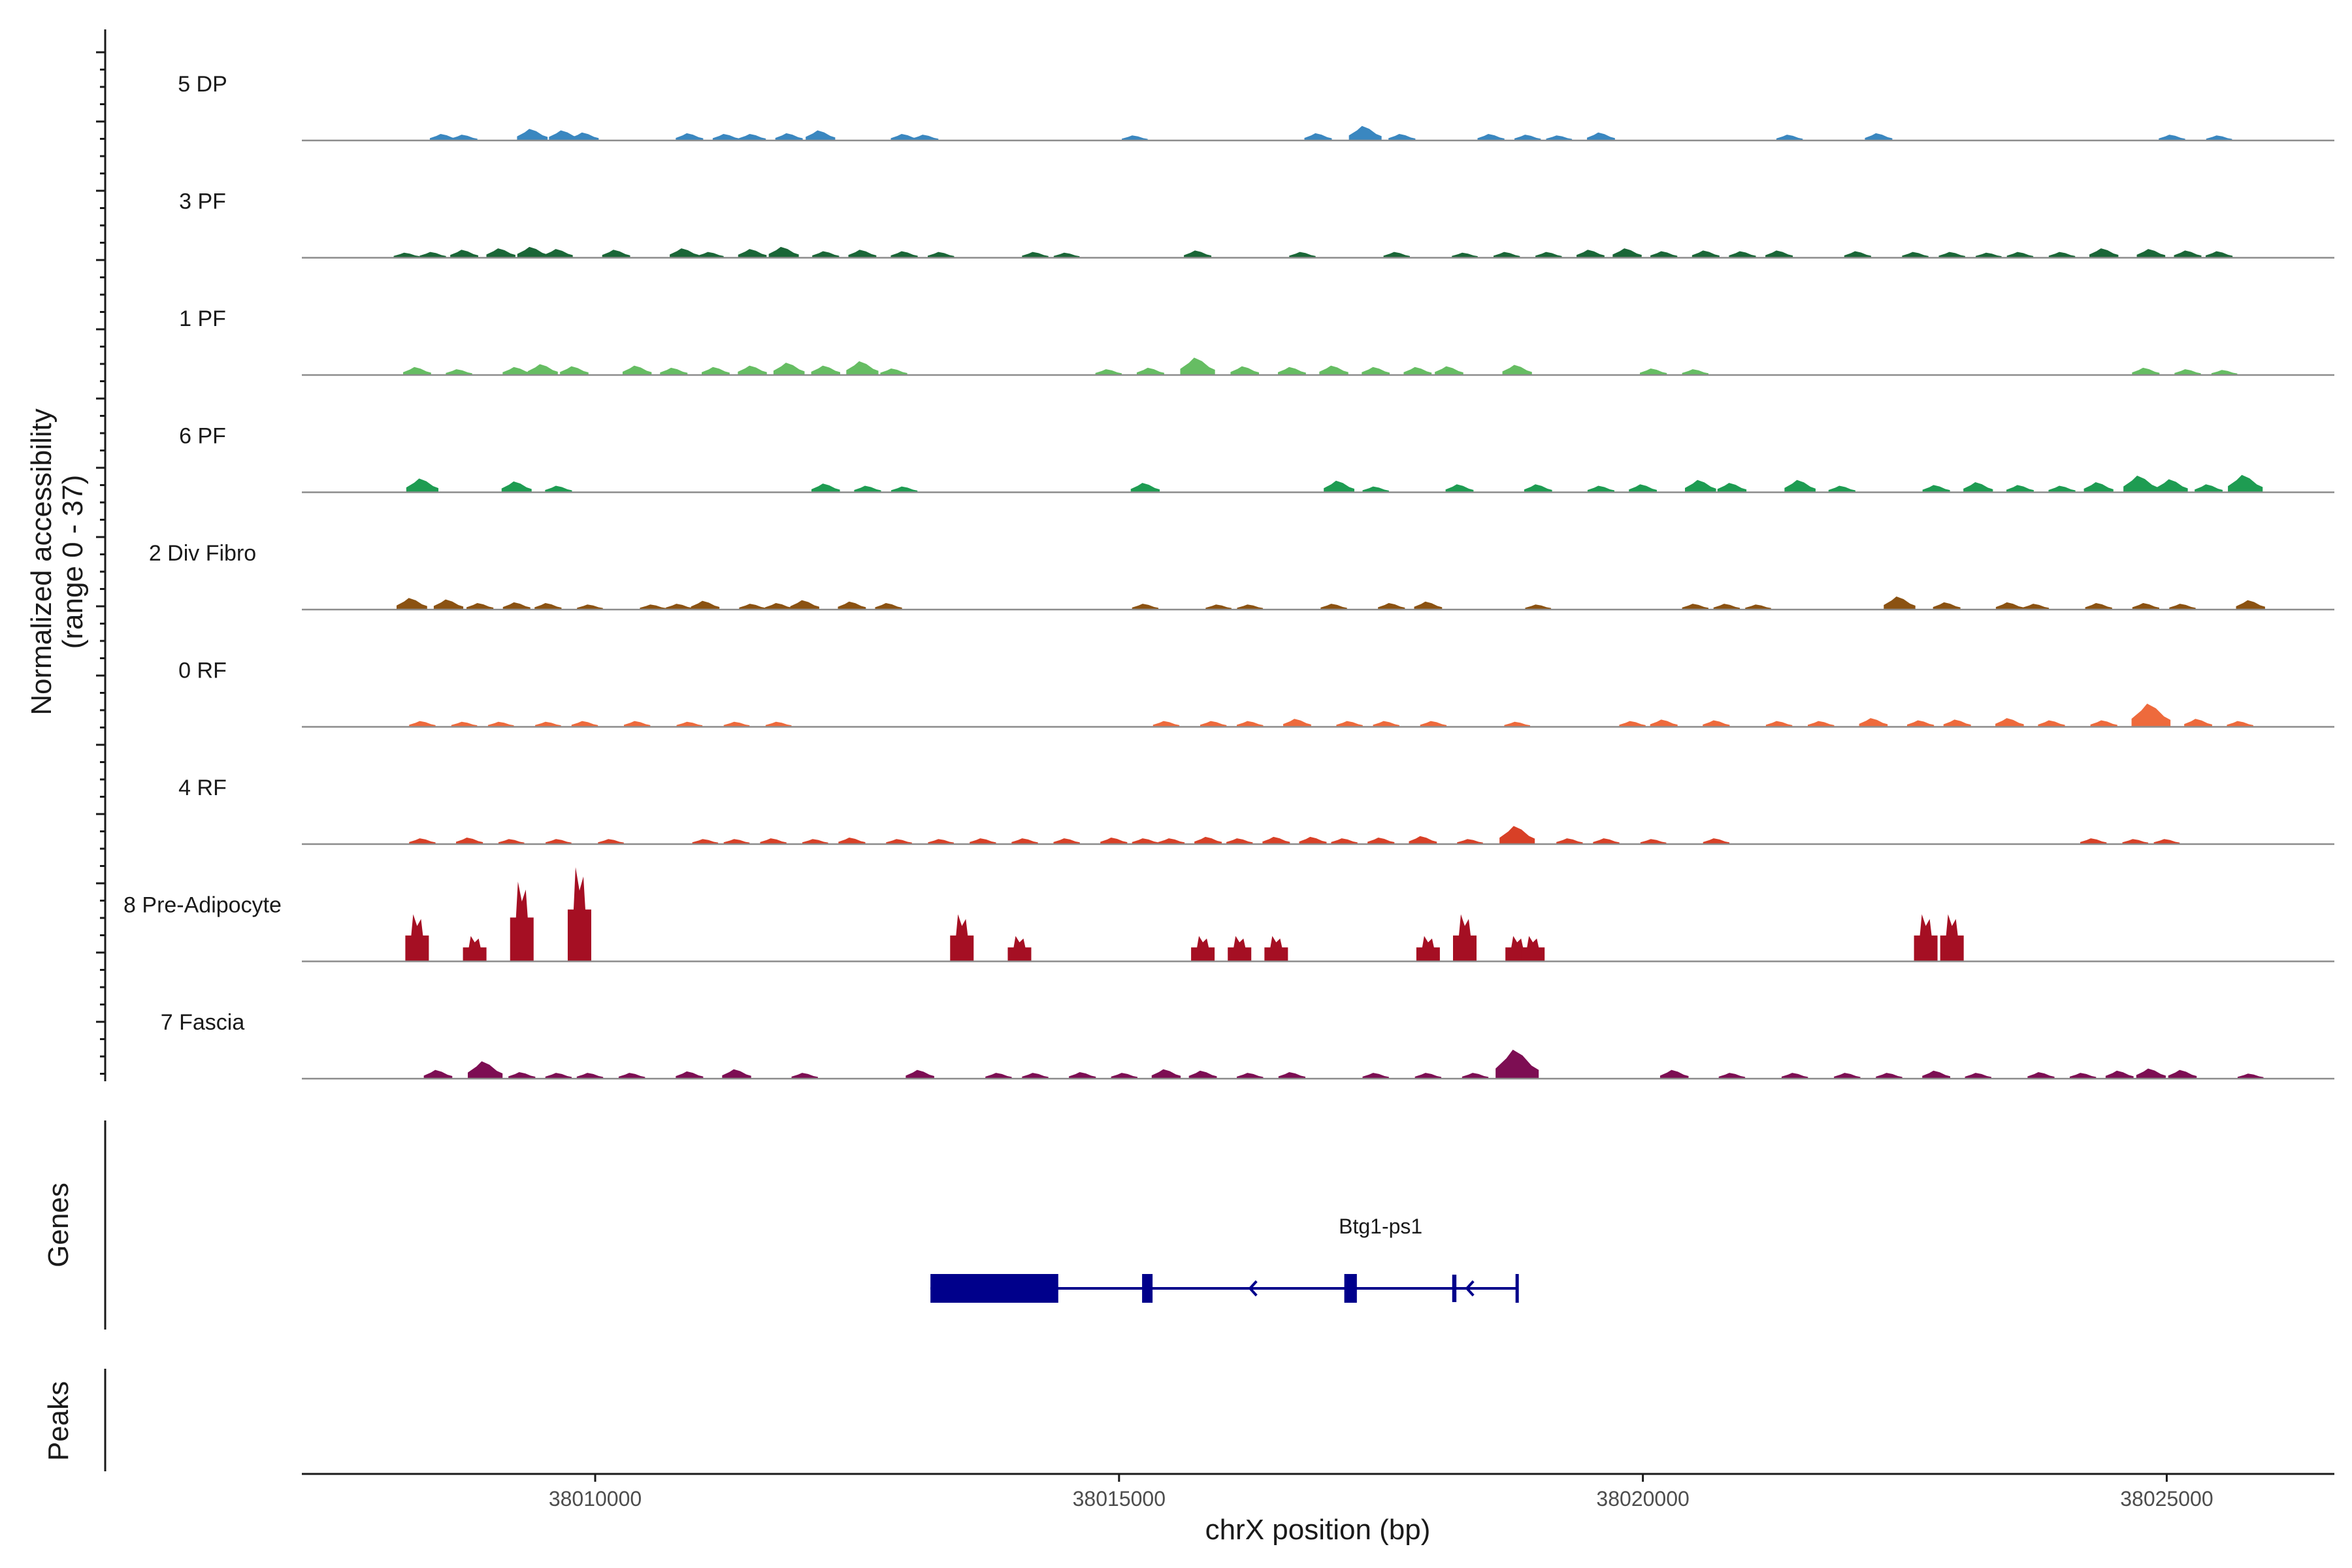 The image size is (2352, 1568). What do you see at coordinates (58, 1421) in the screenshot?
I see `peaks-panel-title: Peaks` at bounding box center [58, 1421].